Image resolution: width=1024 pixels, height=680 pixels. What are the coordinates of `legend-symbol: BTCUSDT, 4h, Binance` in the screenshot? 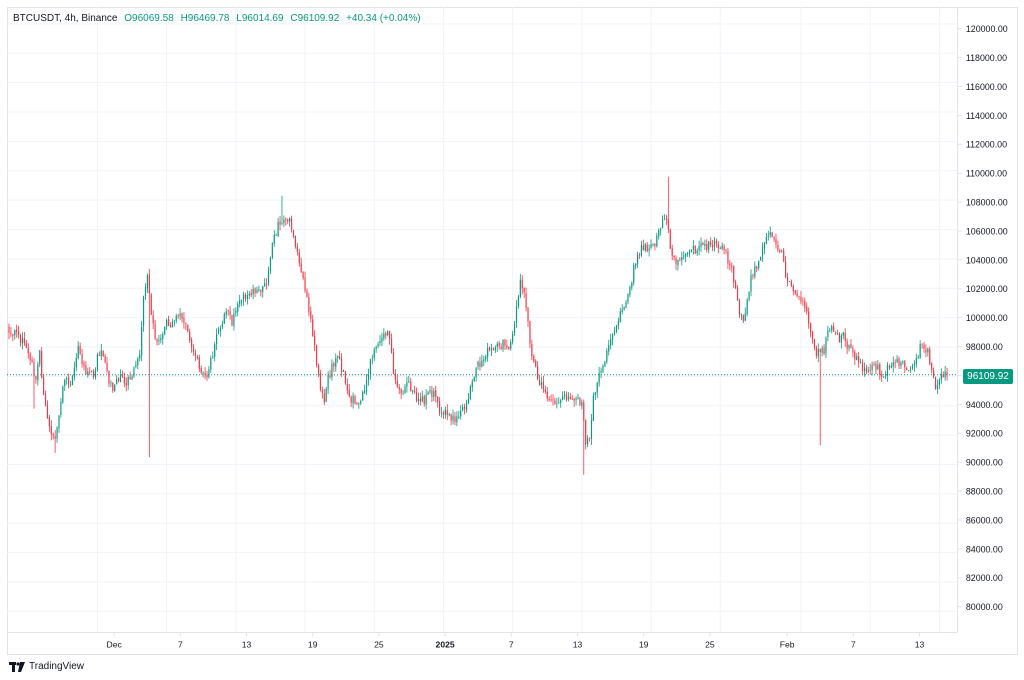 It's located at (65, 18).